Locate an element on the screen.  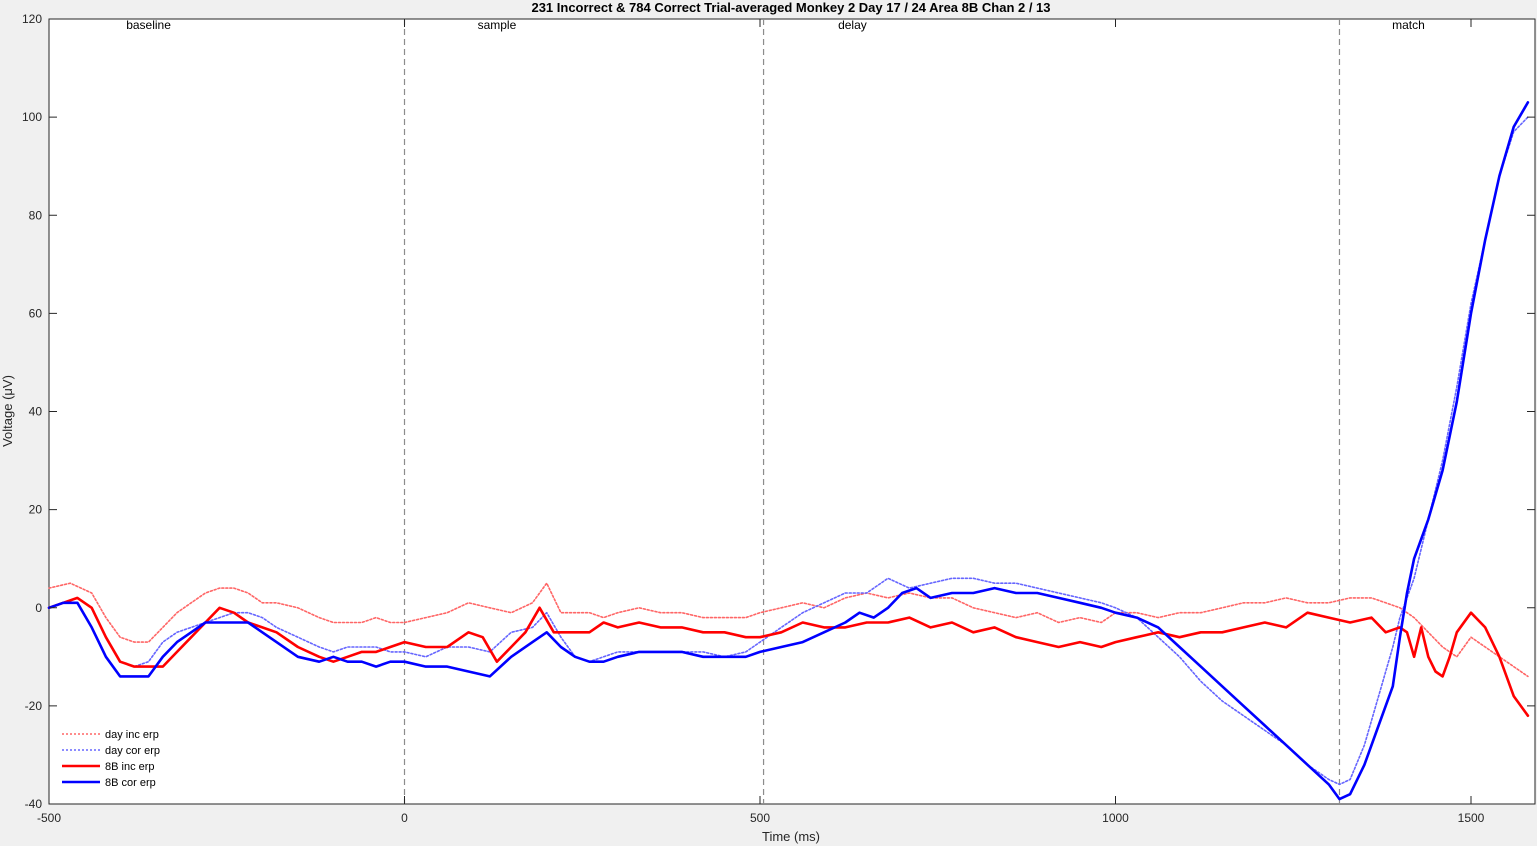
y-tick-label: 120 is located at coordinates (32, 19).